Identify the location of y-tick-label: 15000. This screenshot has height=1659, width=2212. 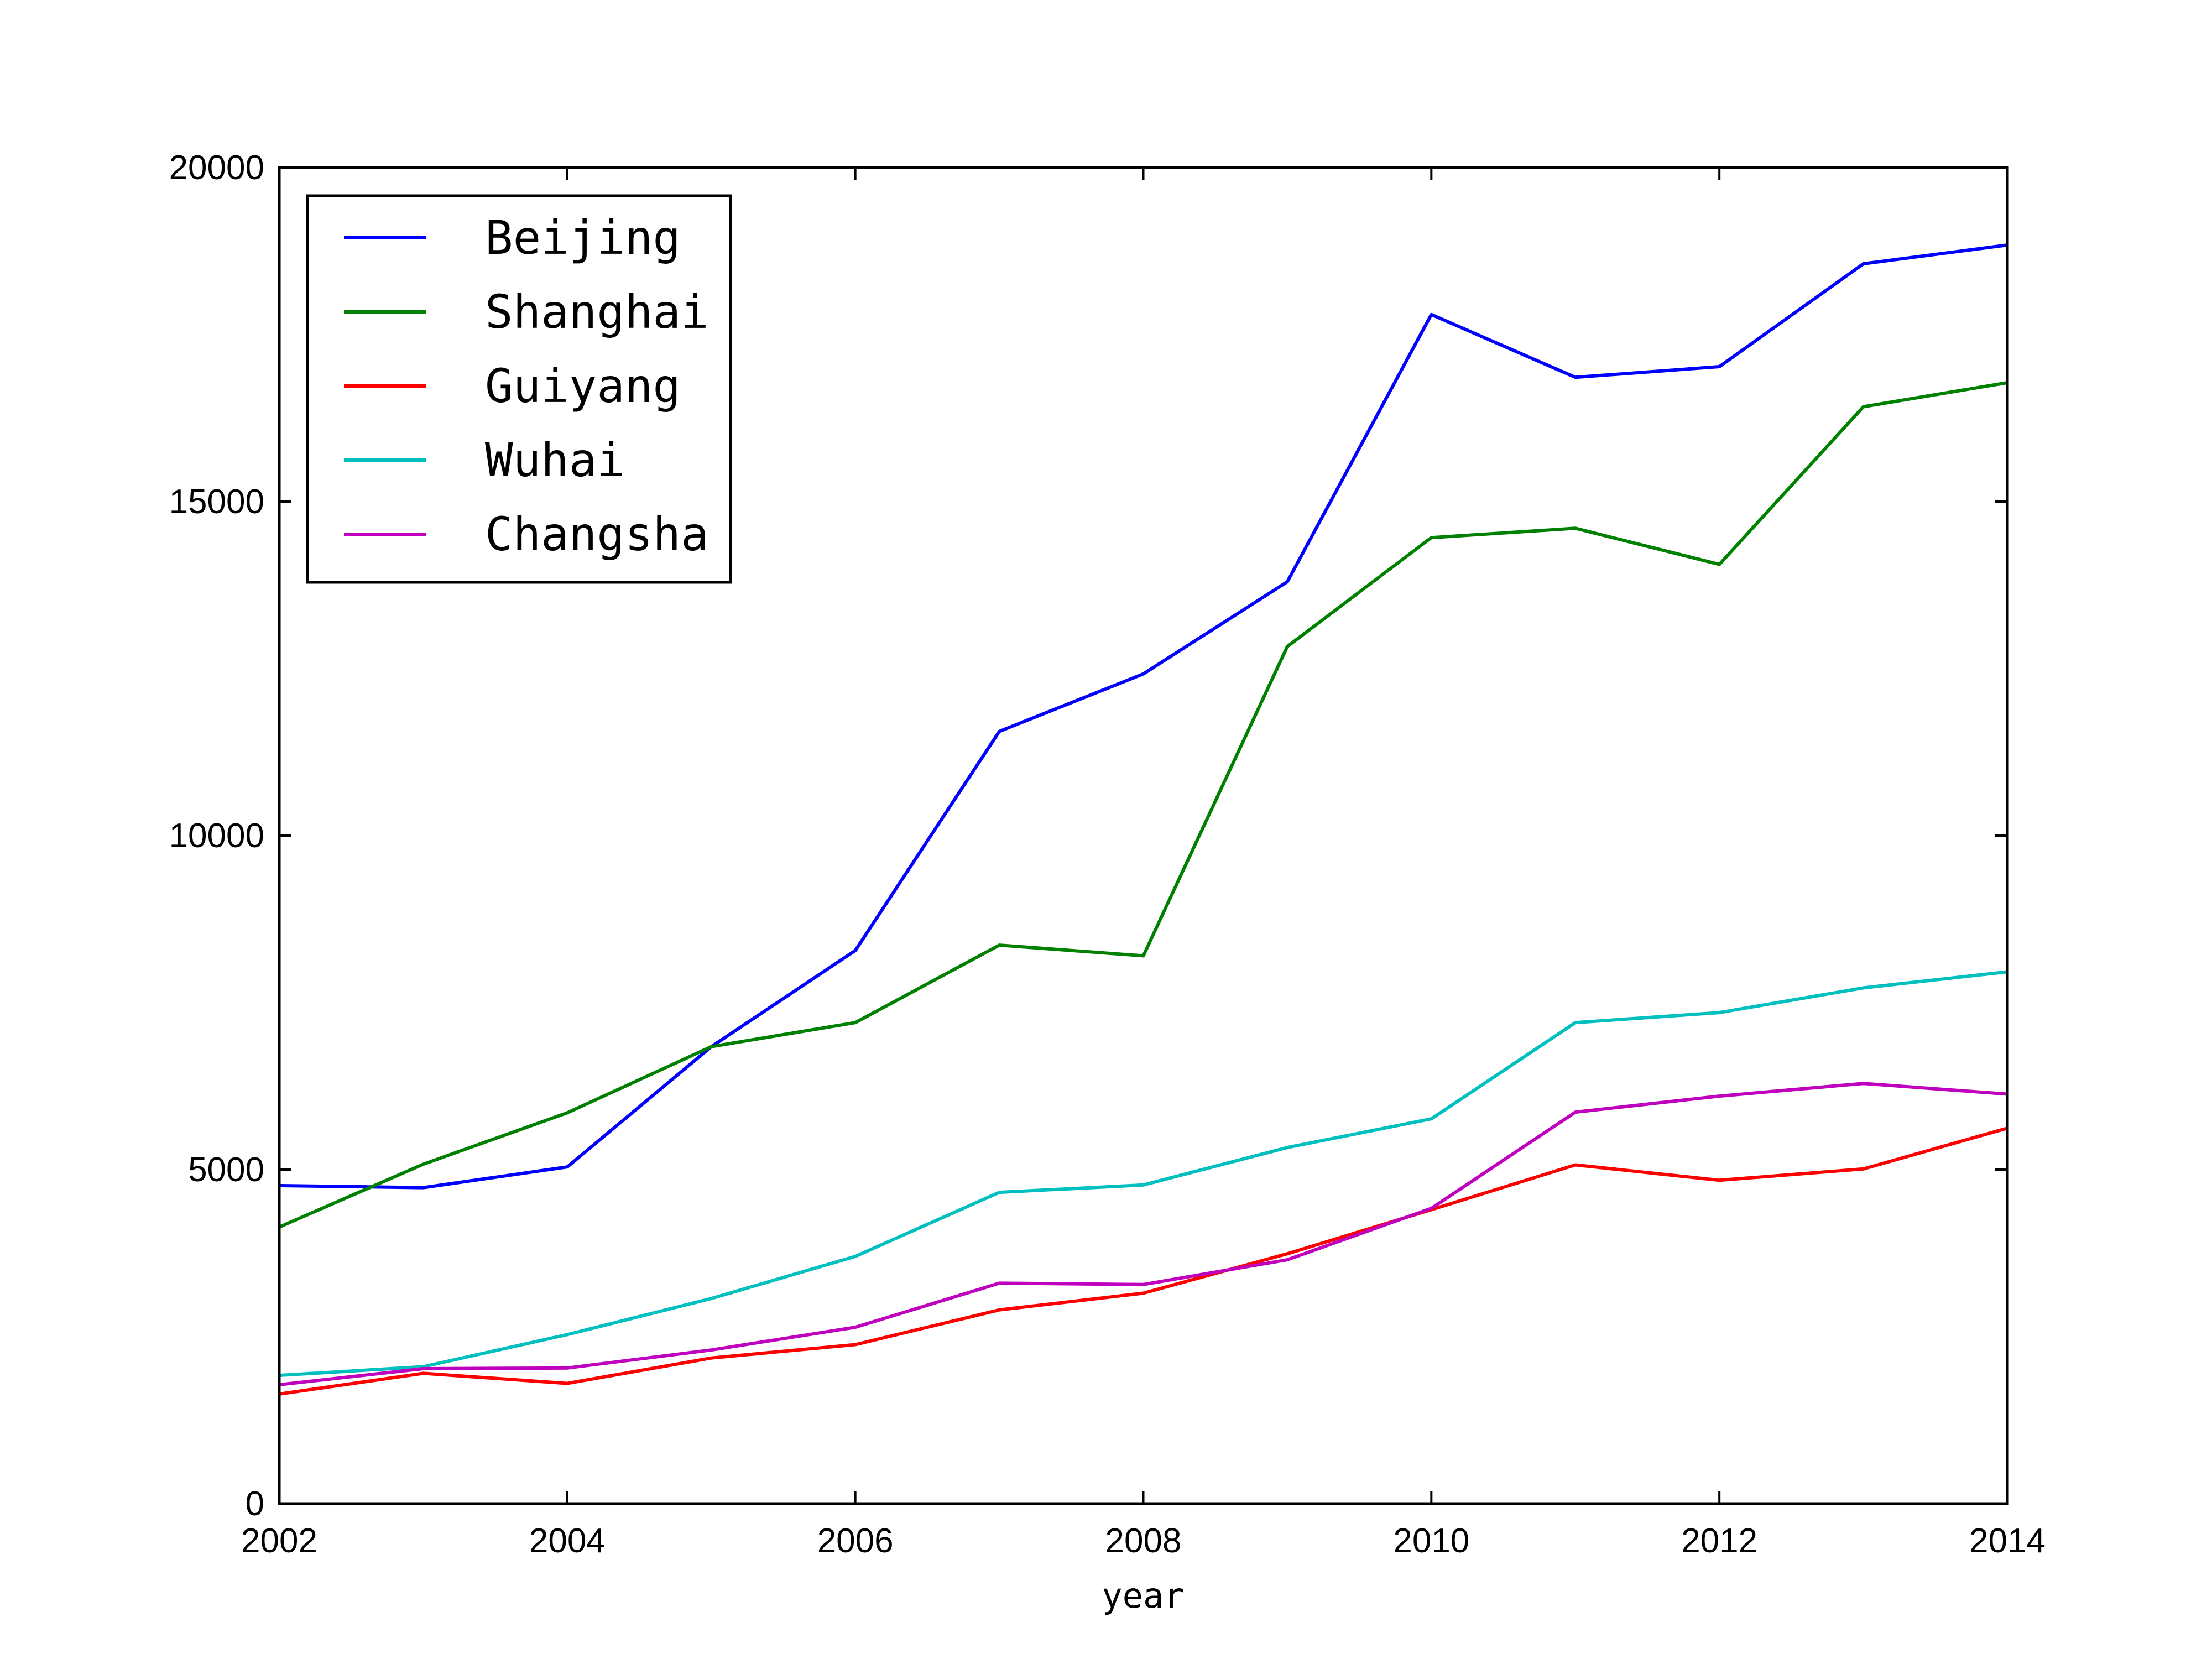
(217, 502).